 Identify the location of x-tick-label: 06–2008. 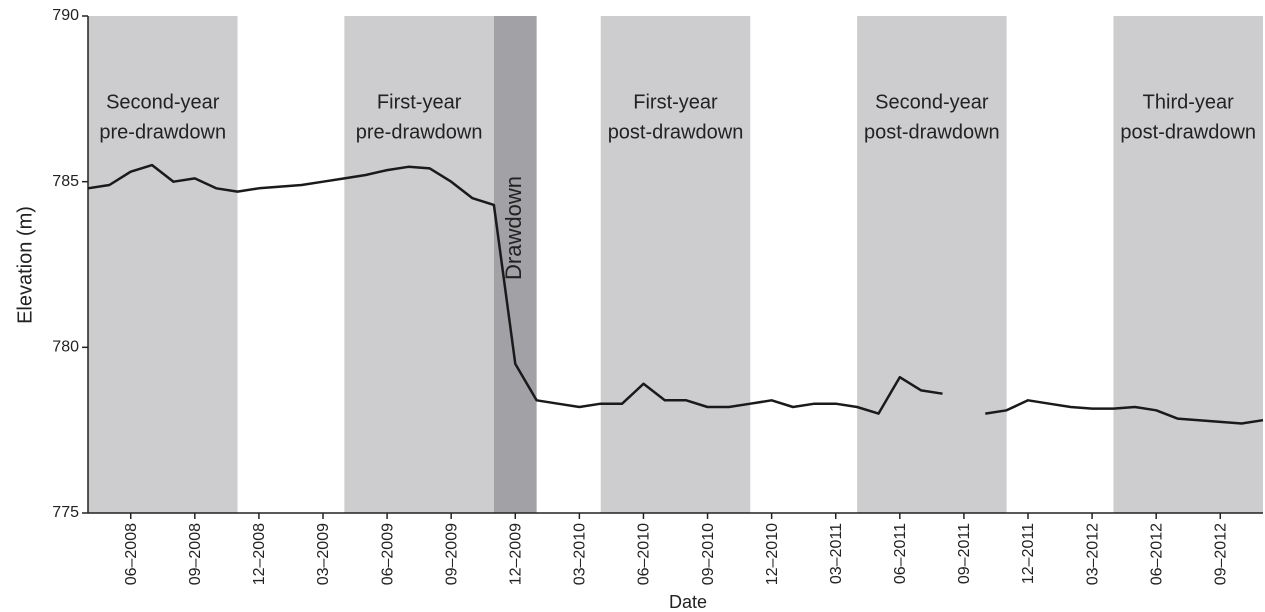
(131, 554).